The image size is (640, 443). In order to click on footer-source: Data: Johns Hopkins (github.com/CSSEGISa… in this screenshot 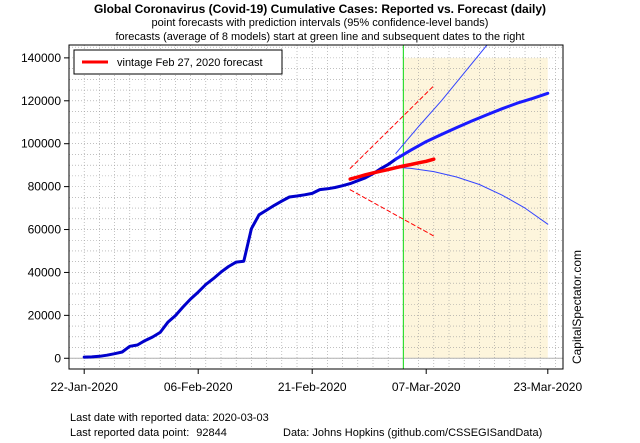, I will do `click(413, 433)`.